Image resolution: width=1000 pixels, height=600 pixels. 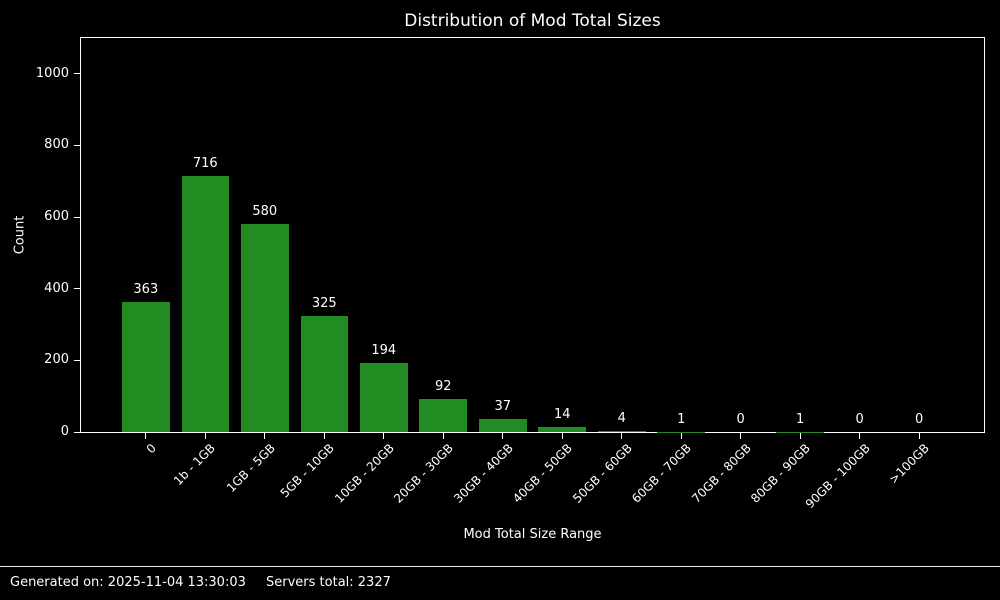 I want to click on bar-value-label: 14, so click(x=562, y=414).